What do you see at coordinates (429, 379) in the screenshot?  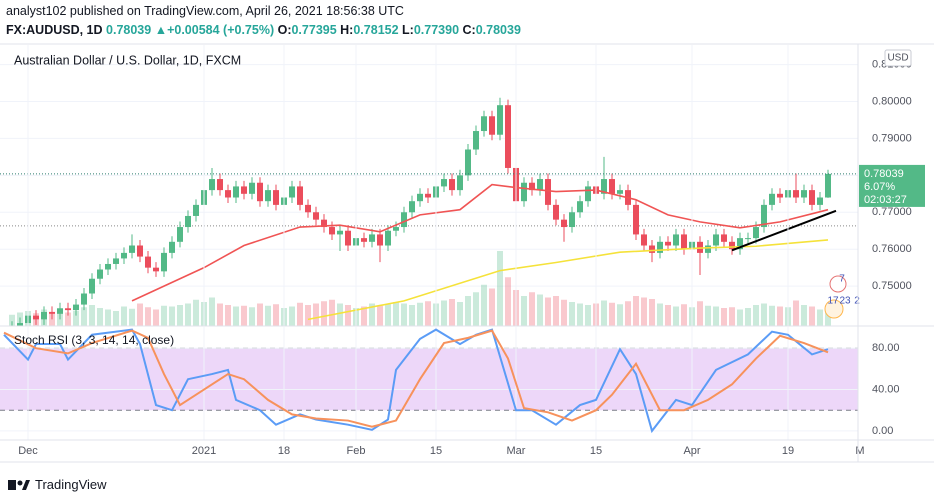 I see `band-fill` at bounding box center [429, 379].